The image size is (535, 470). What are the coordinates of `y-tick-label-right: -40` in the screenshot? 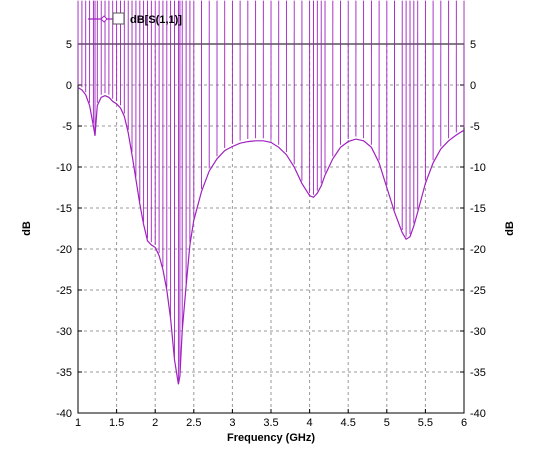 It's located at (478, 414).